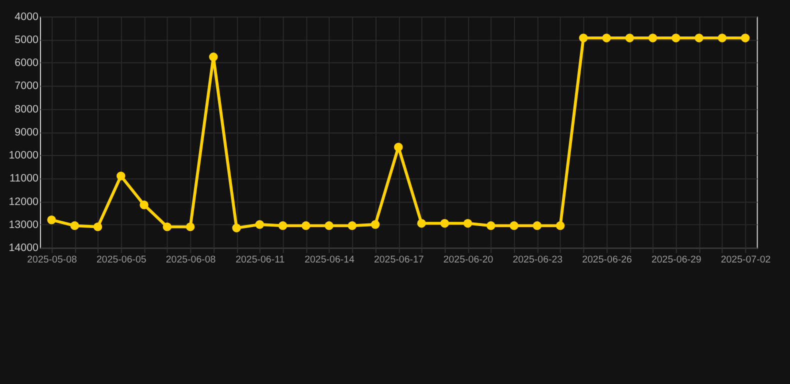 Image resolution: width=790 pixels, height=384 pixels. I want to click on x-tick-label: 2025-06-08, so click(191, 260).